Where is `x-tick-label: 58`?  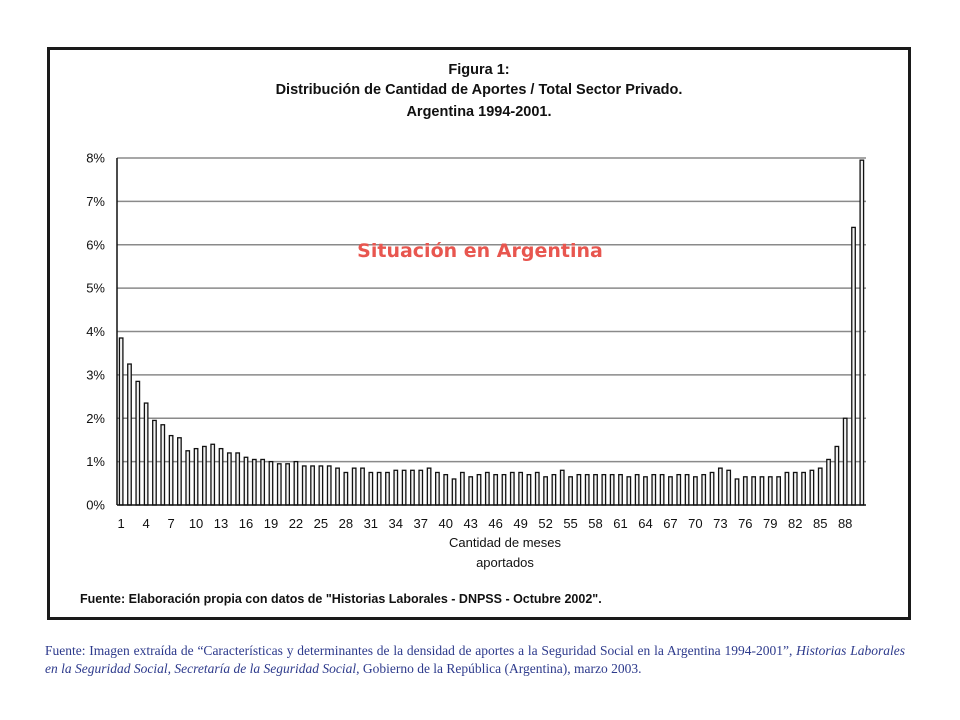
x-tick-label: 58 is located at coordinates (595, 523).